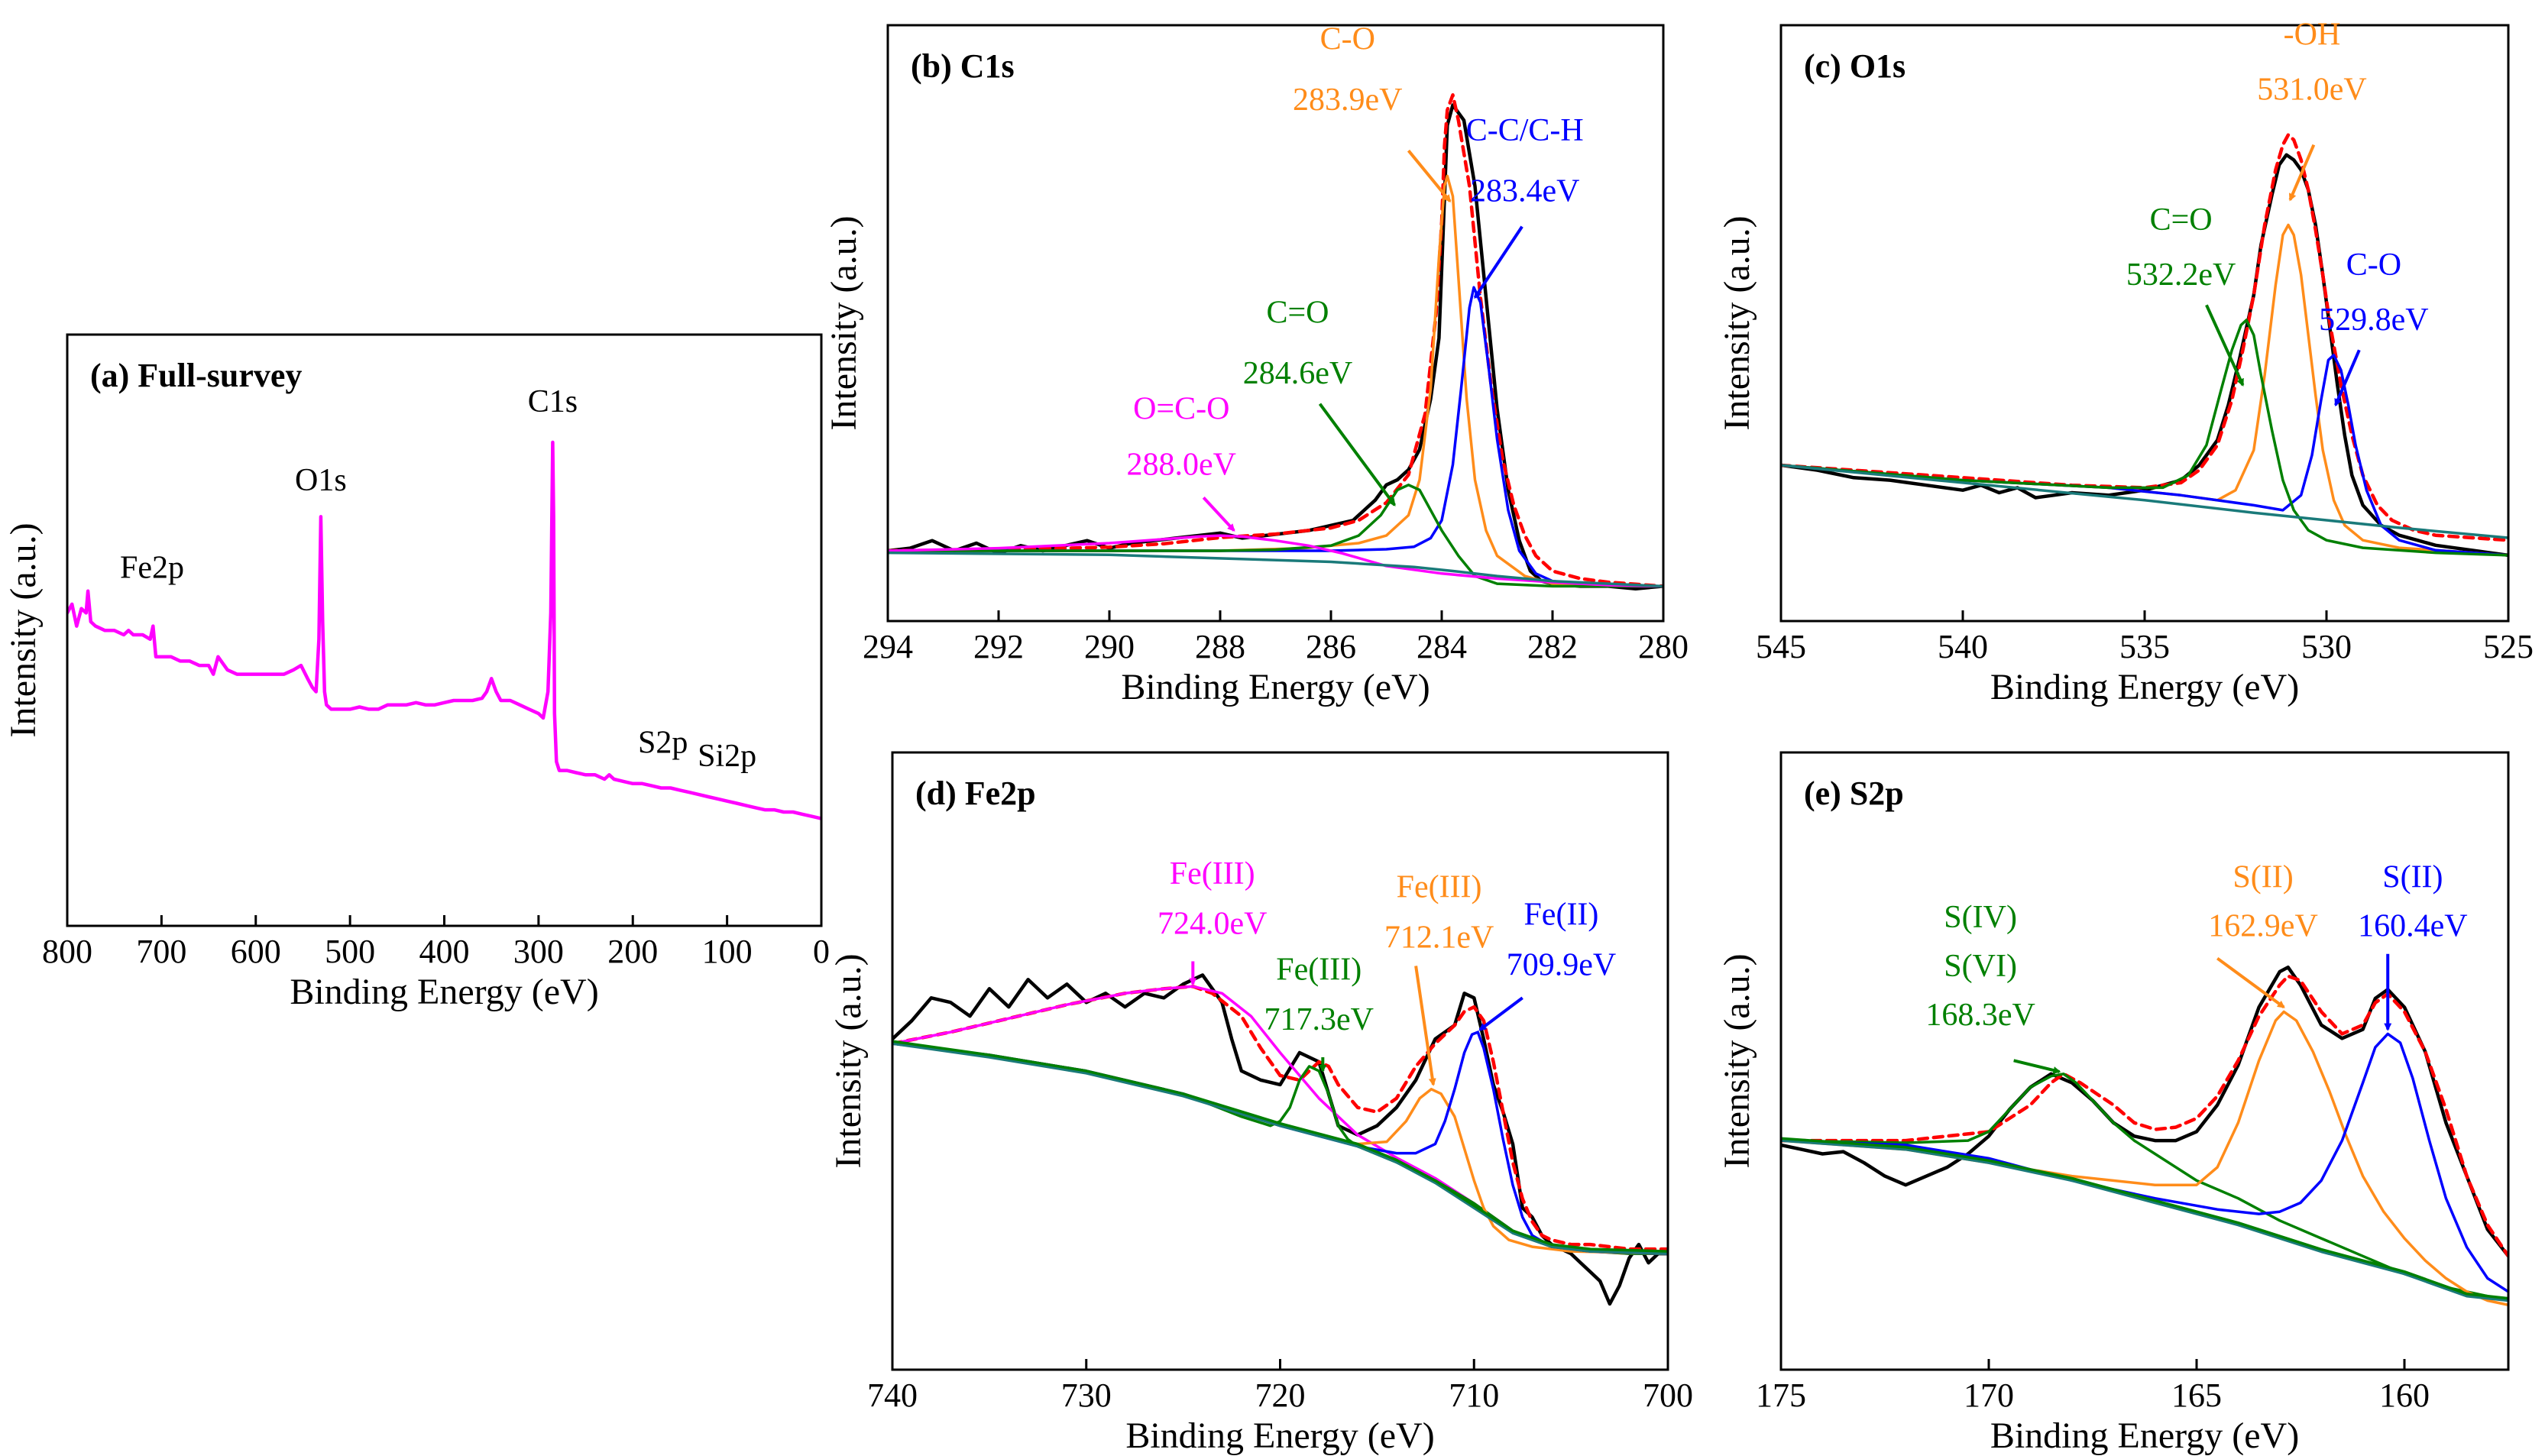 Image resolution: width=2545 pixels, height=1456 pixels. I want to click on x-tick-label: 290, so click(1109, 646).